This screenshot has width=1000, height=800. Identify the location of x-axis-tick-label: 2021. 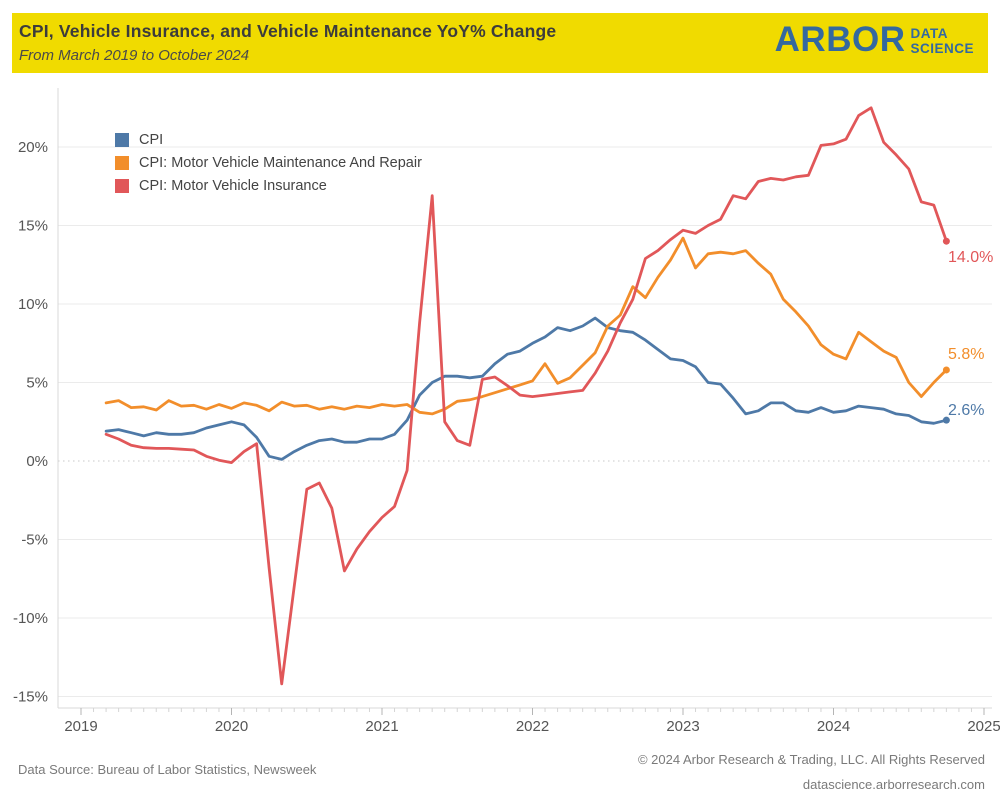
(381, 726).